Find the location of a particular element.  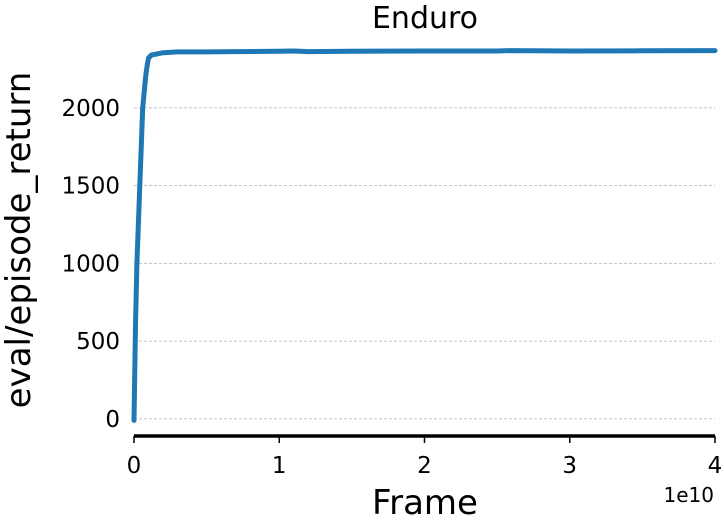

y-axis-label: eval/episode_return is located at coordinates (19, 240).